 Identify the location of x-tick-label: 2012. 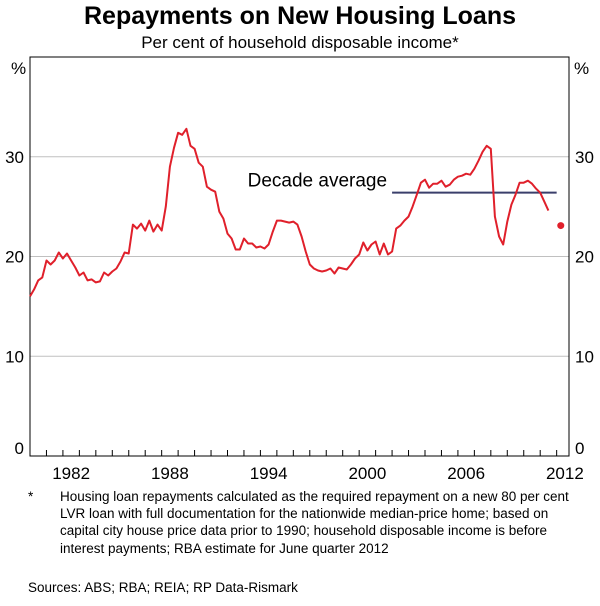
(565, 473).